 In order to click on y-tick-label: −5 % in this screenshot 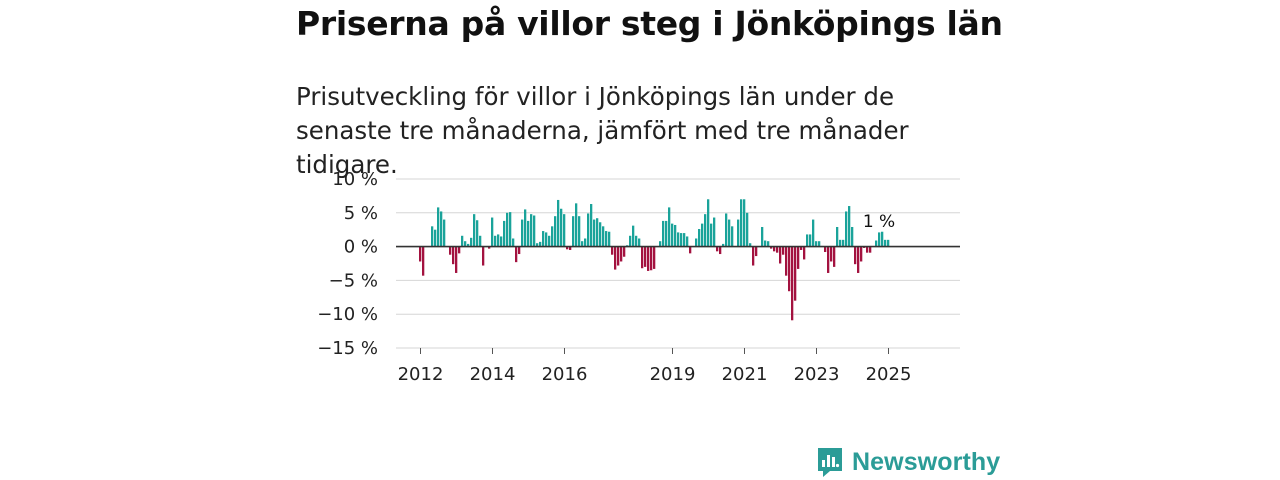, I will do `click(353, 280)`.